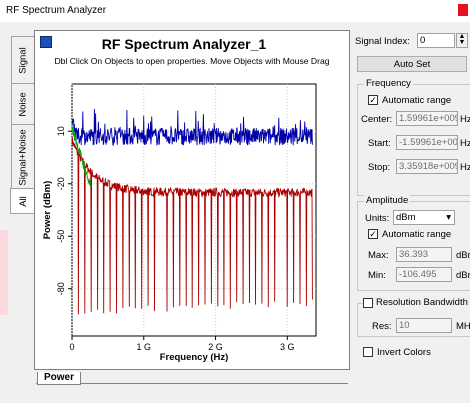 The image size is (470, 403). I want to click on units-label: Units:, so click(377, 218).